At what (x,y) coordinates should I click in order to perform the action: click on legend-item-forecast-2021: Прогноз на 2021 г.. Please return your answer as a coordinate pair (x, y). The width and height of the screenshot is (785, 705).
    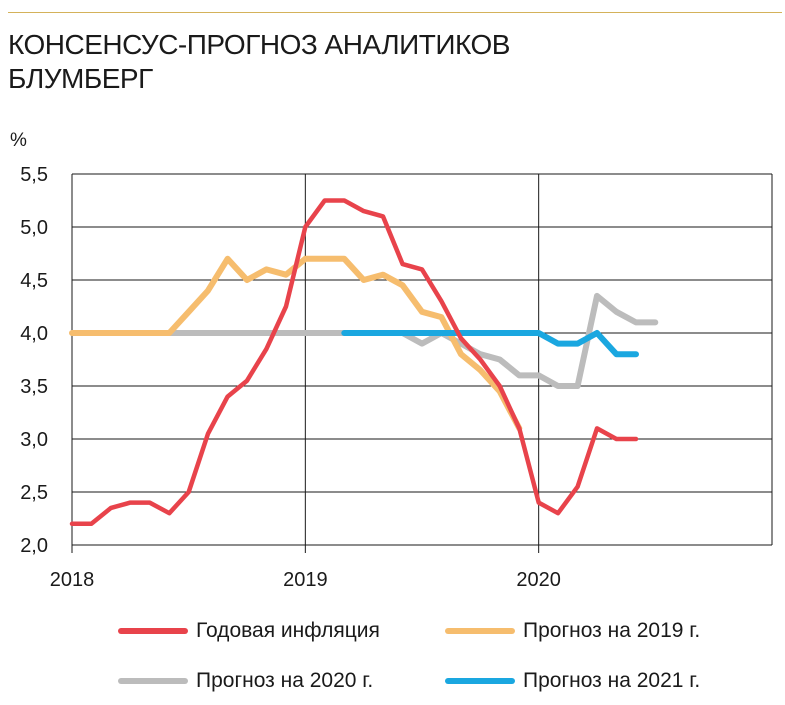
    Looking at the image, I should click on (572, 681).